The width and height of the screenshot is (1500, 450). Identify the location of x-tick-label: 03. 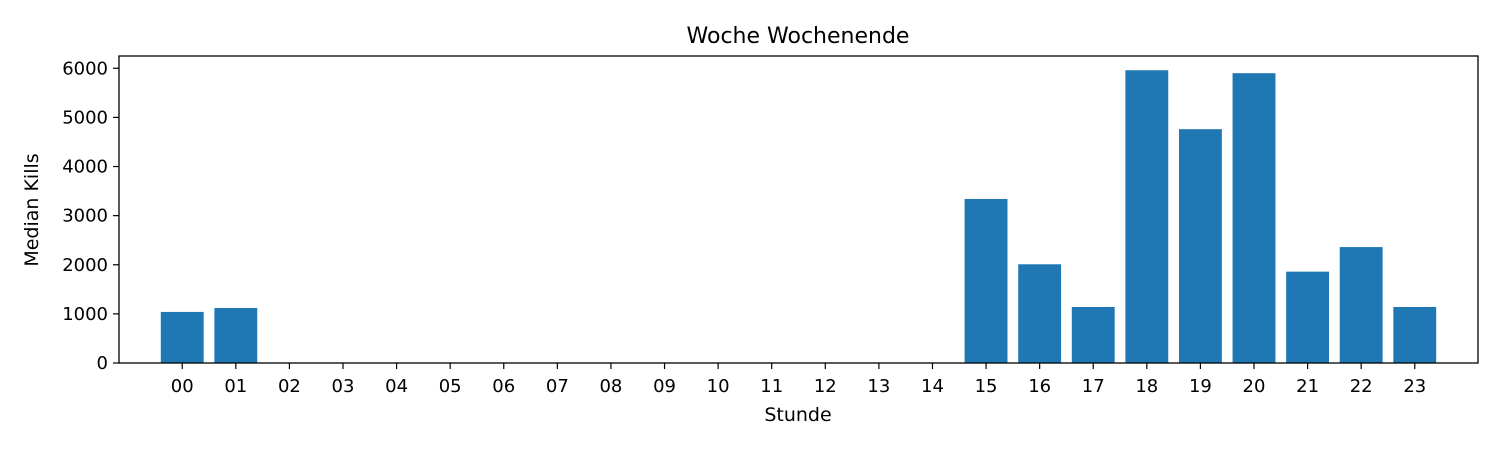
(343, 386).